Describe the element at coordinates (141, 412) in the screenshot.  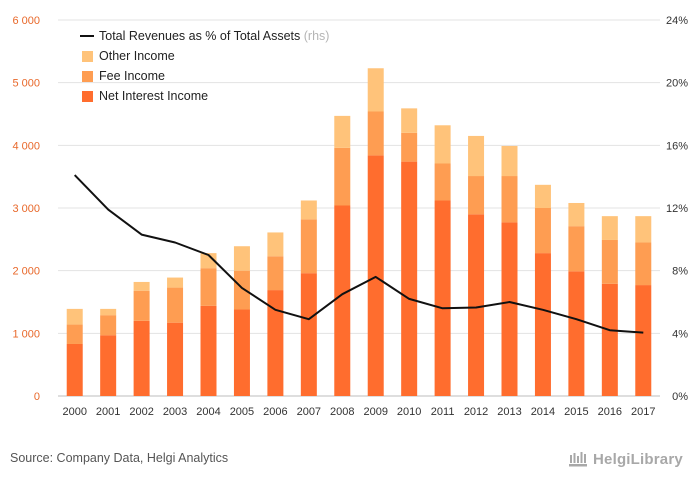
I see `x-tick-label: 2002` at that location.